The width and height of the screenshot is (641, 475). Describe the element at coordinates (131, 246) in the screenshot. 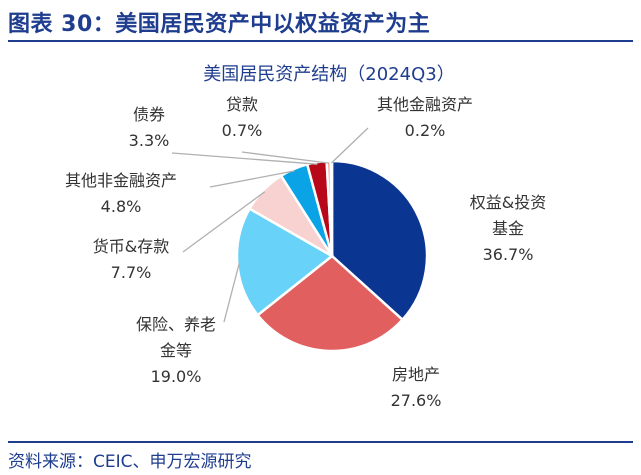

I see `slice-label-4-name: 货币&存款` at that location.